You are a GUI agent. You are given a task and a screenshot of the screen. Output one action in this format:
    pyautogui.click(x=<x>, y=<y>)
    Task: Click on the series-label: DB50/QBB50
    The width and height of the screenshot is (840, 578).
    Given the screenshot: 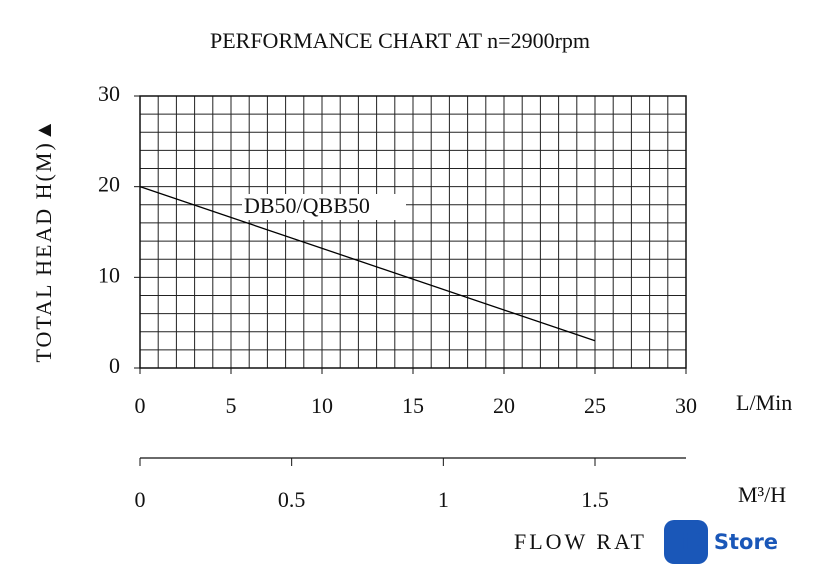 What is the action you would take?
    pyautogui.click(x=307, y=205)
    